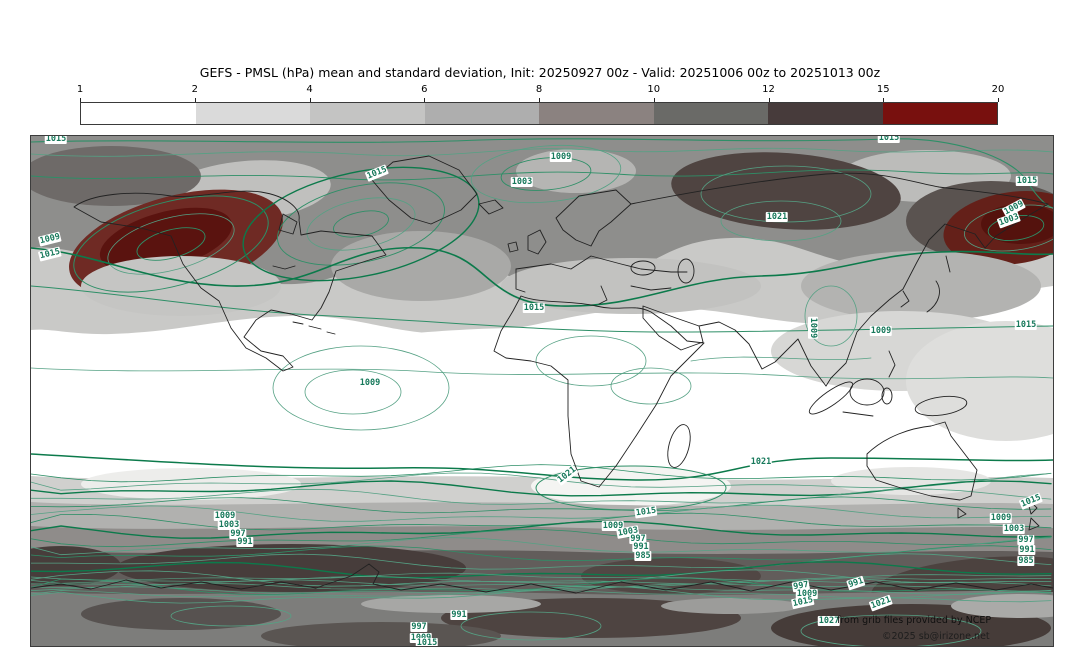 The width and height of the screenshot is (1080, 658). I want to click on colorbar: 1 2 4 6 8 10 12 15 20, so click(540, 104).